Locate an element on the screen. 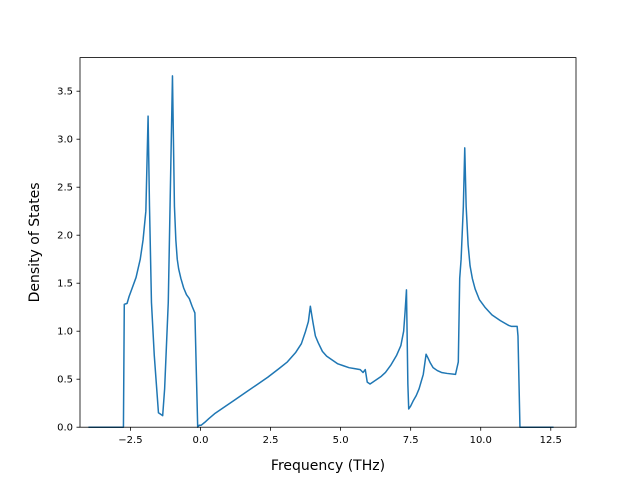 The height and width of the screenshot is (480, 640). y-tick-label: 3.5 is located at coordinates (65, 92).